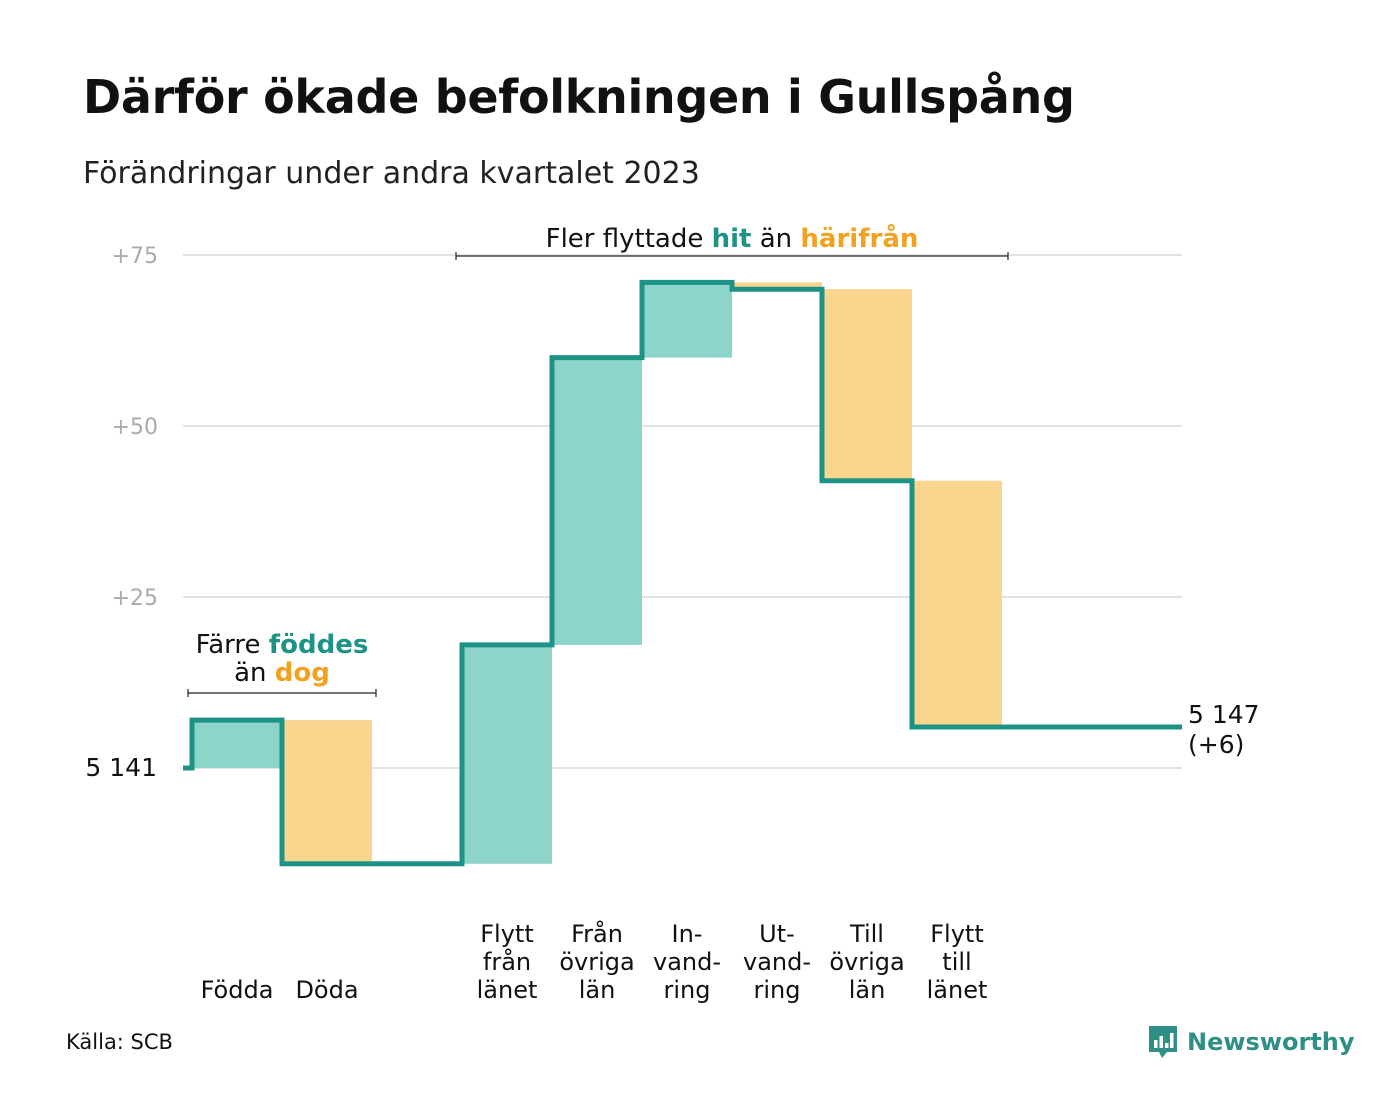 Image resolution: width=1400 pixels, height=1120 pixels. I want to click on category-label: från, so click(507, 961).